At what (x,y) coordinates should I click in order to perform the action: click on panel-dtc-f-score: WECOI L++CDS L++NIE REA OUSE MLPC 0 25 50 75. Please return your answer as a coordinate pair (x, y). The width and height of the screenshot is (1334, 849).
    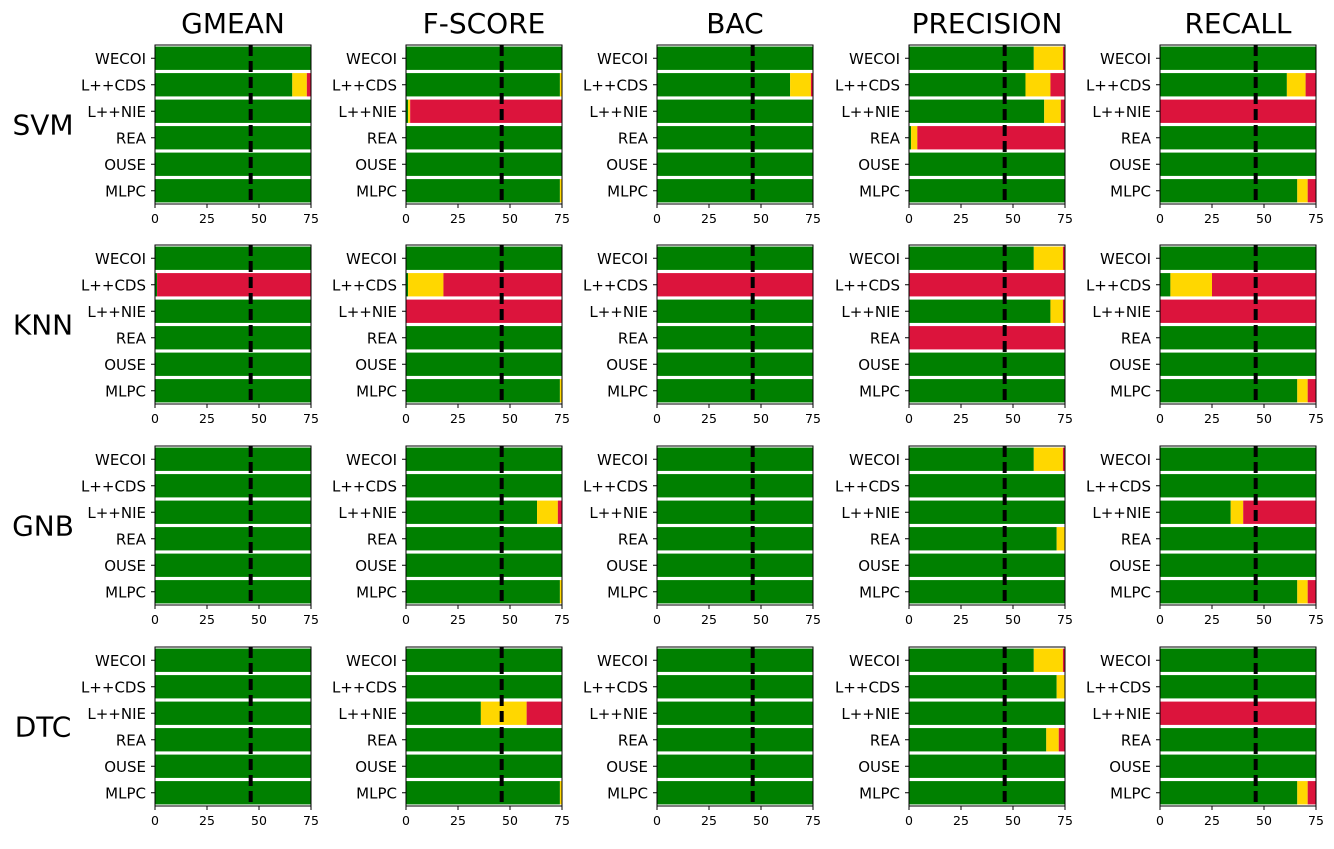
    Looking at the image, I should click on (451, 737).